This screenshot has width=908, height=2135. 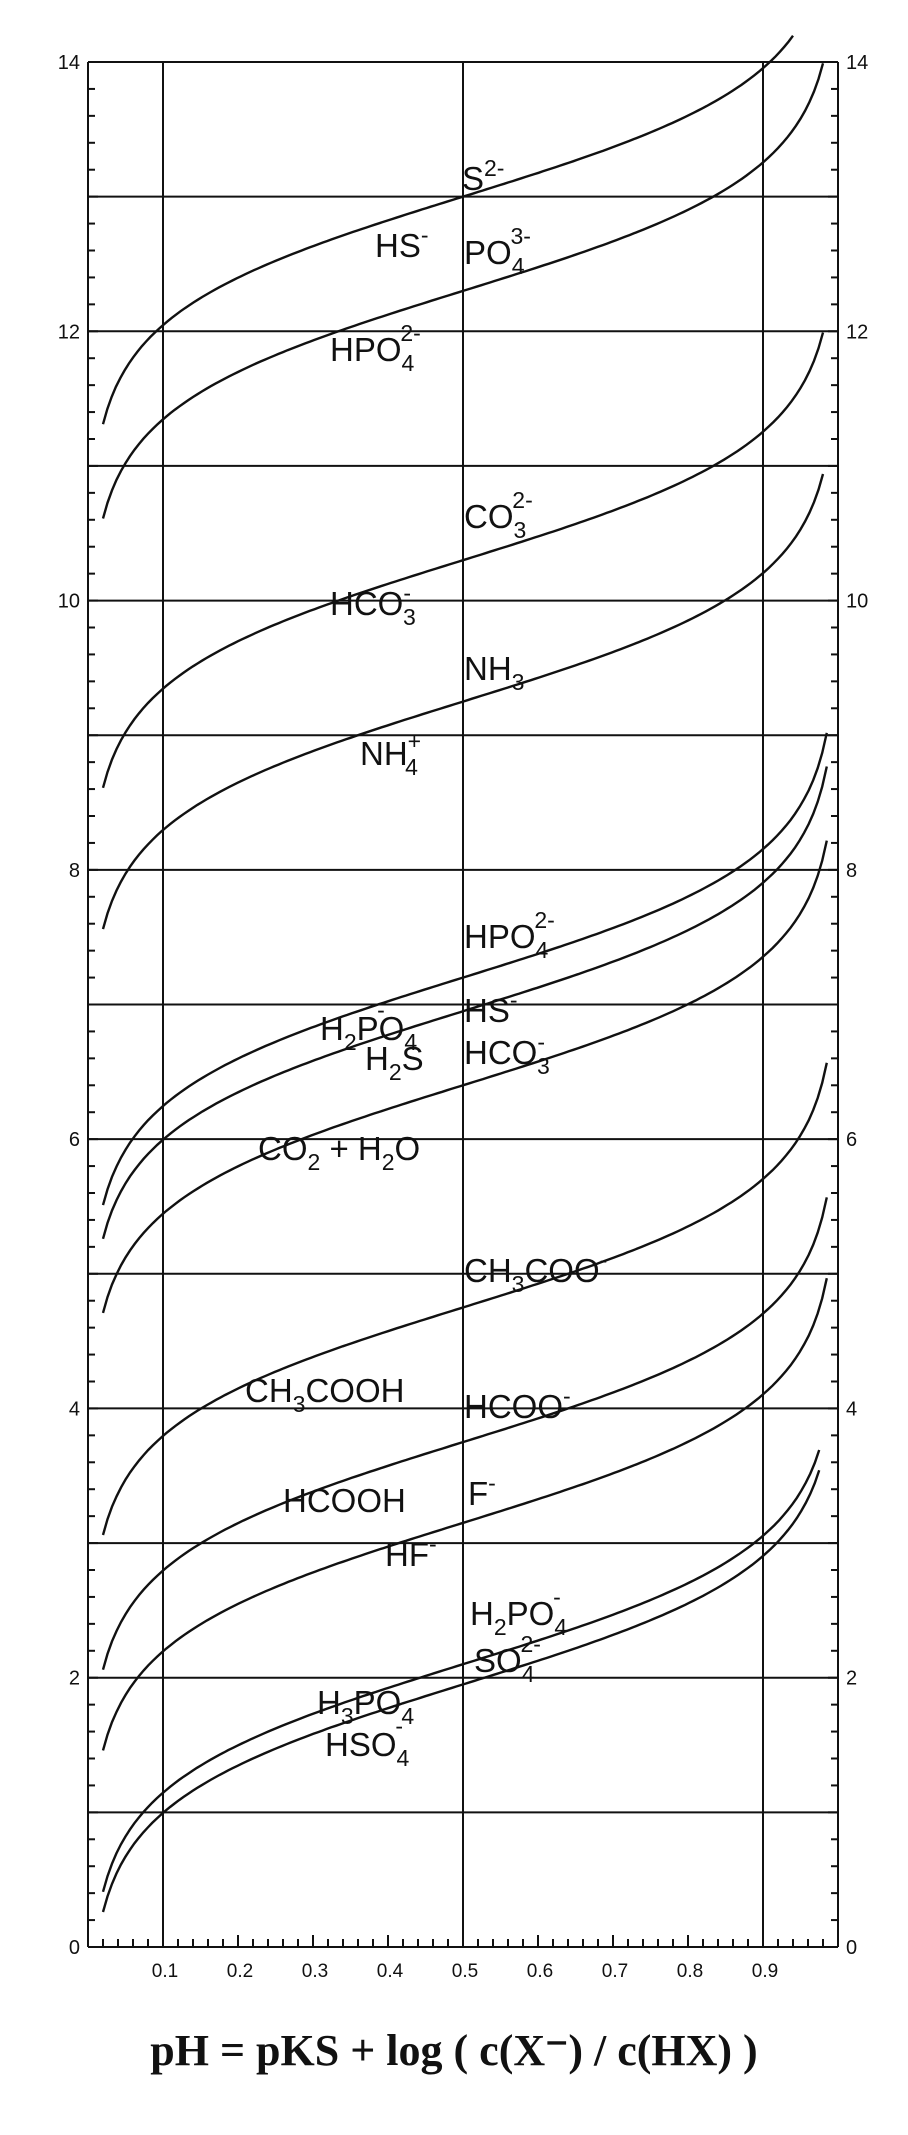 What do you see at coordinates (373, 605) in the screenshot?
I see `label-hco3-upper: HCO-3` at bounding box center [373, 605].